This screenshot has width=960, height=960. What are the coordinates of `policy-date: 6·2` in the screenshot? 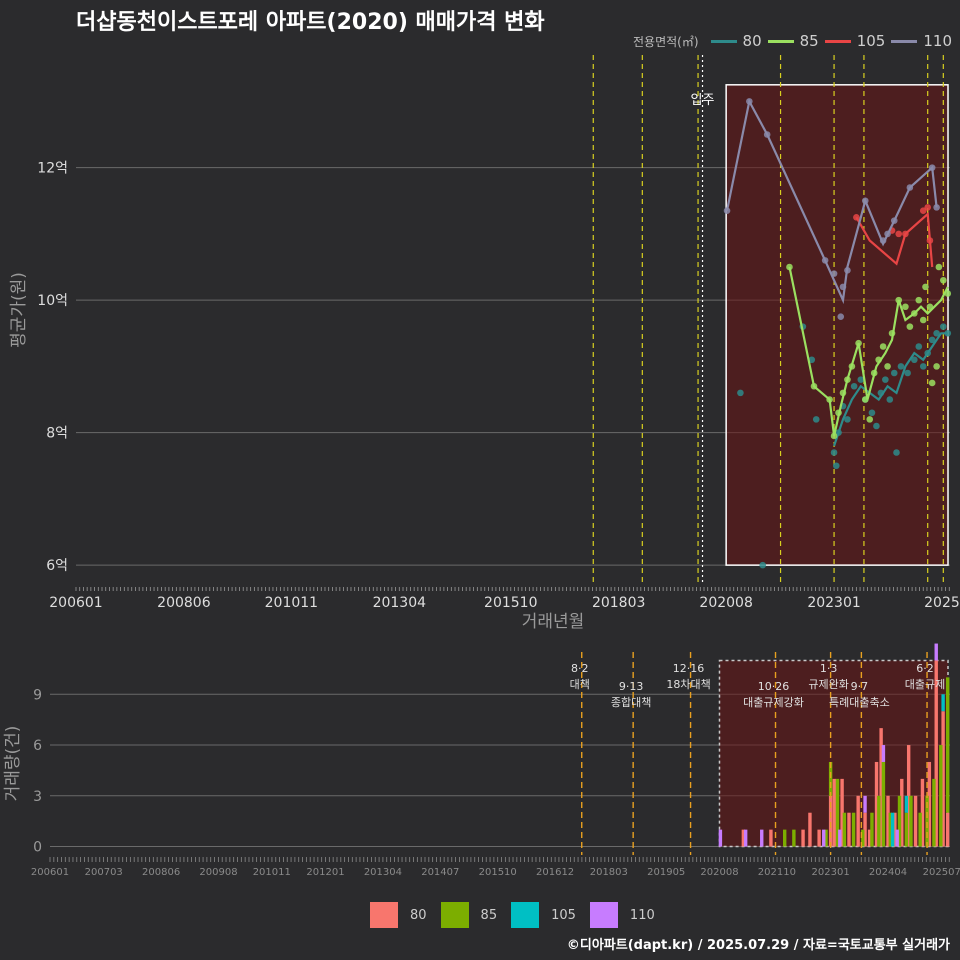 It's located at (925, 668).